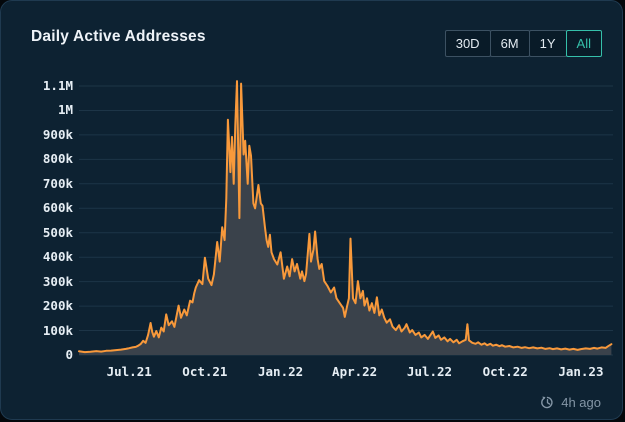 This screenshot has width=625, height=422. I want to click on last-updated: 4h ago, so click(570, 402).